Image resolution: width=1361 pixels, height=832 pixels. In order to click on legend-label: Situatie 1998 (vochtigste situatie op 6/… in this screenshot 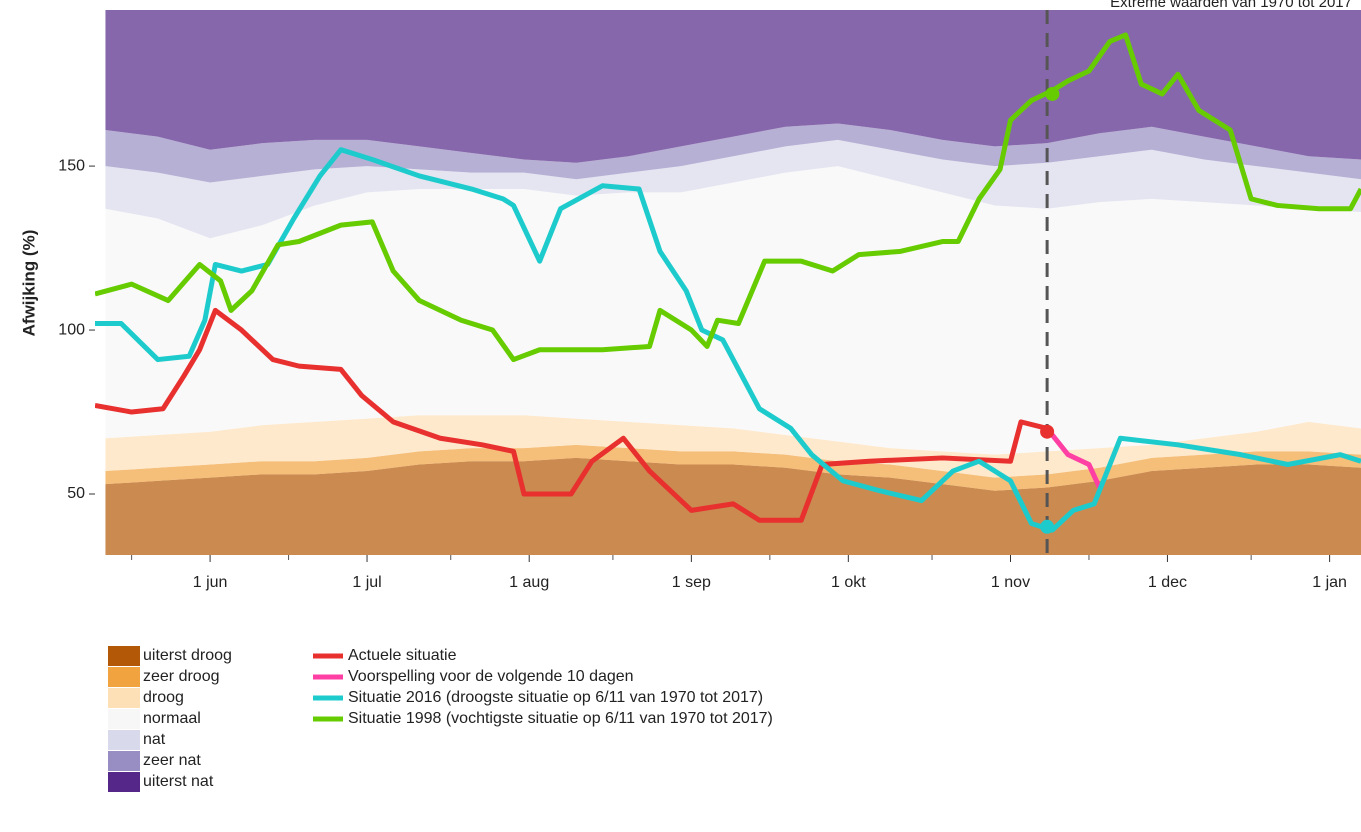, I will do `click(560, 718)`.